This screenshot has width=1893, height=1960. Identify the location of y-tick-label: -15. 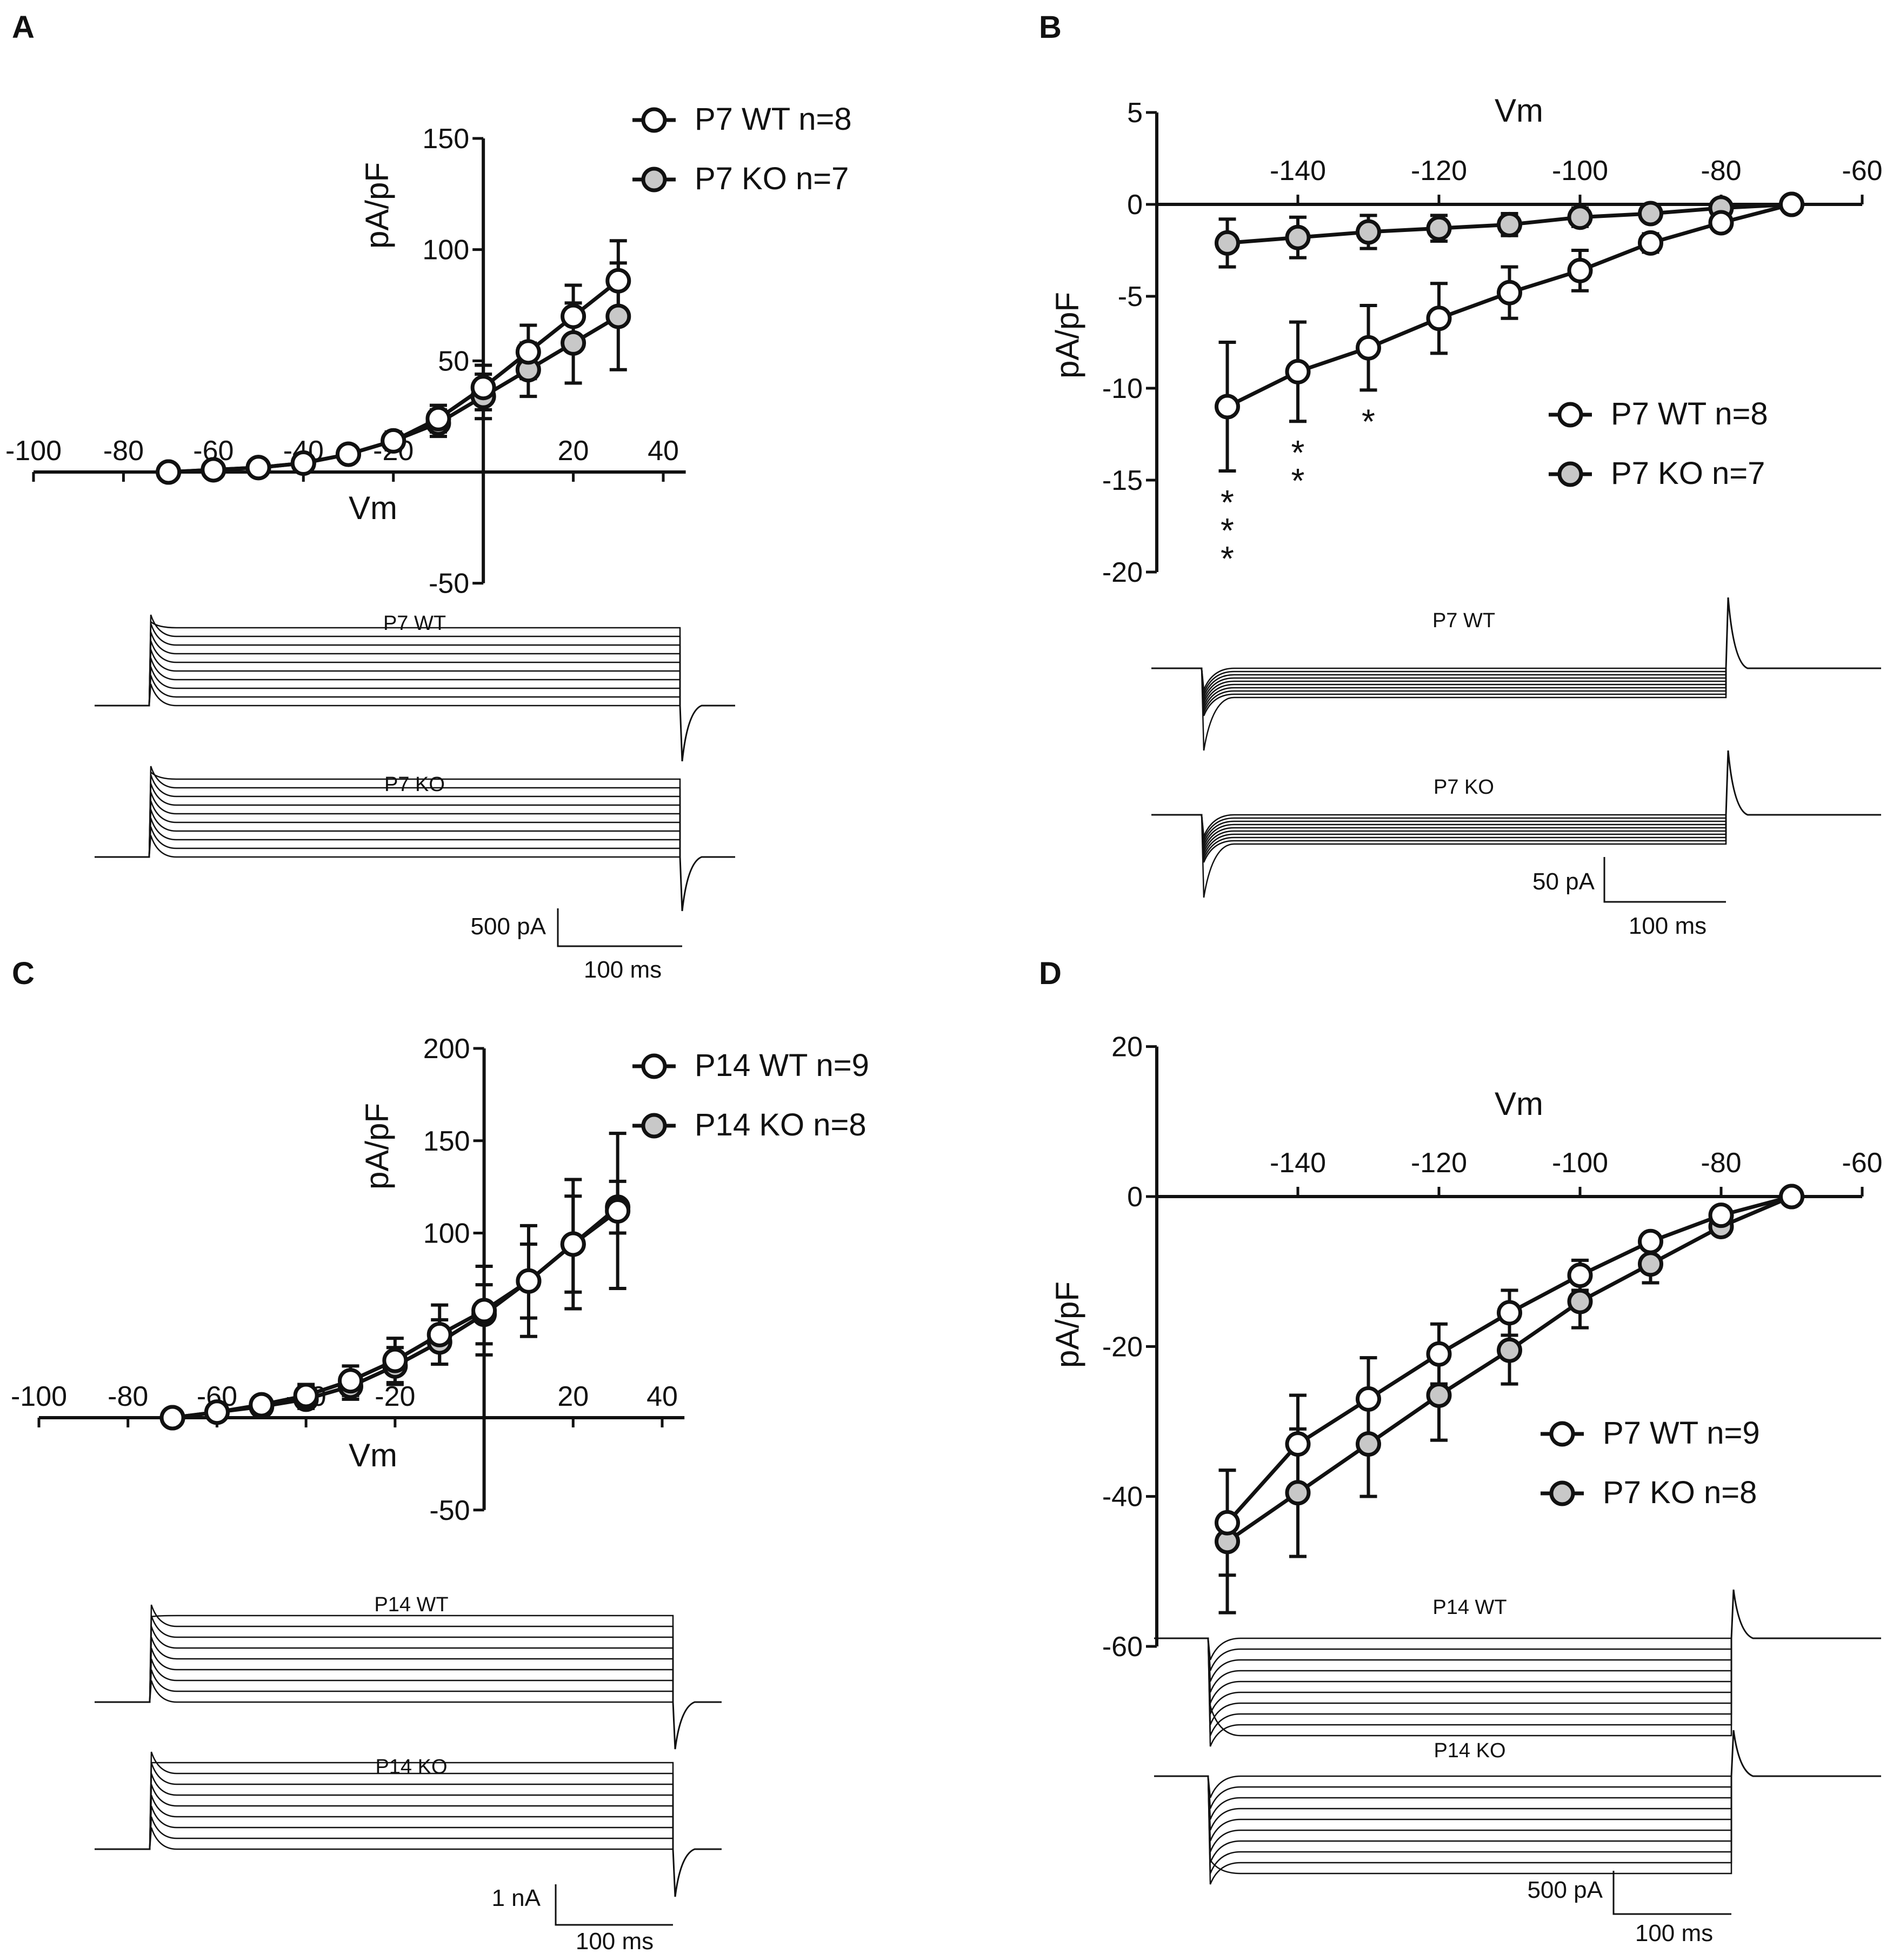
(1122, 480).